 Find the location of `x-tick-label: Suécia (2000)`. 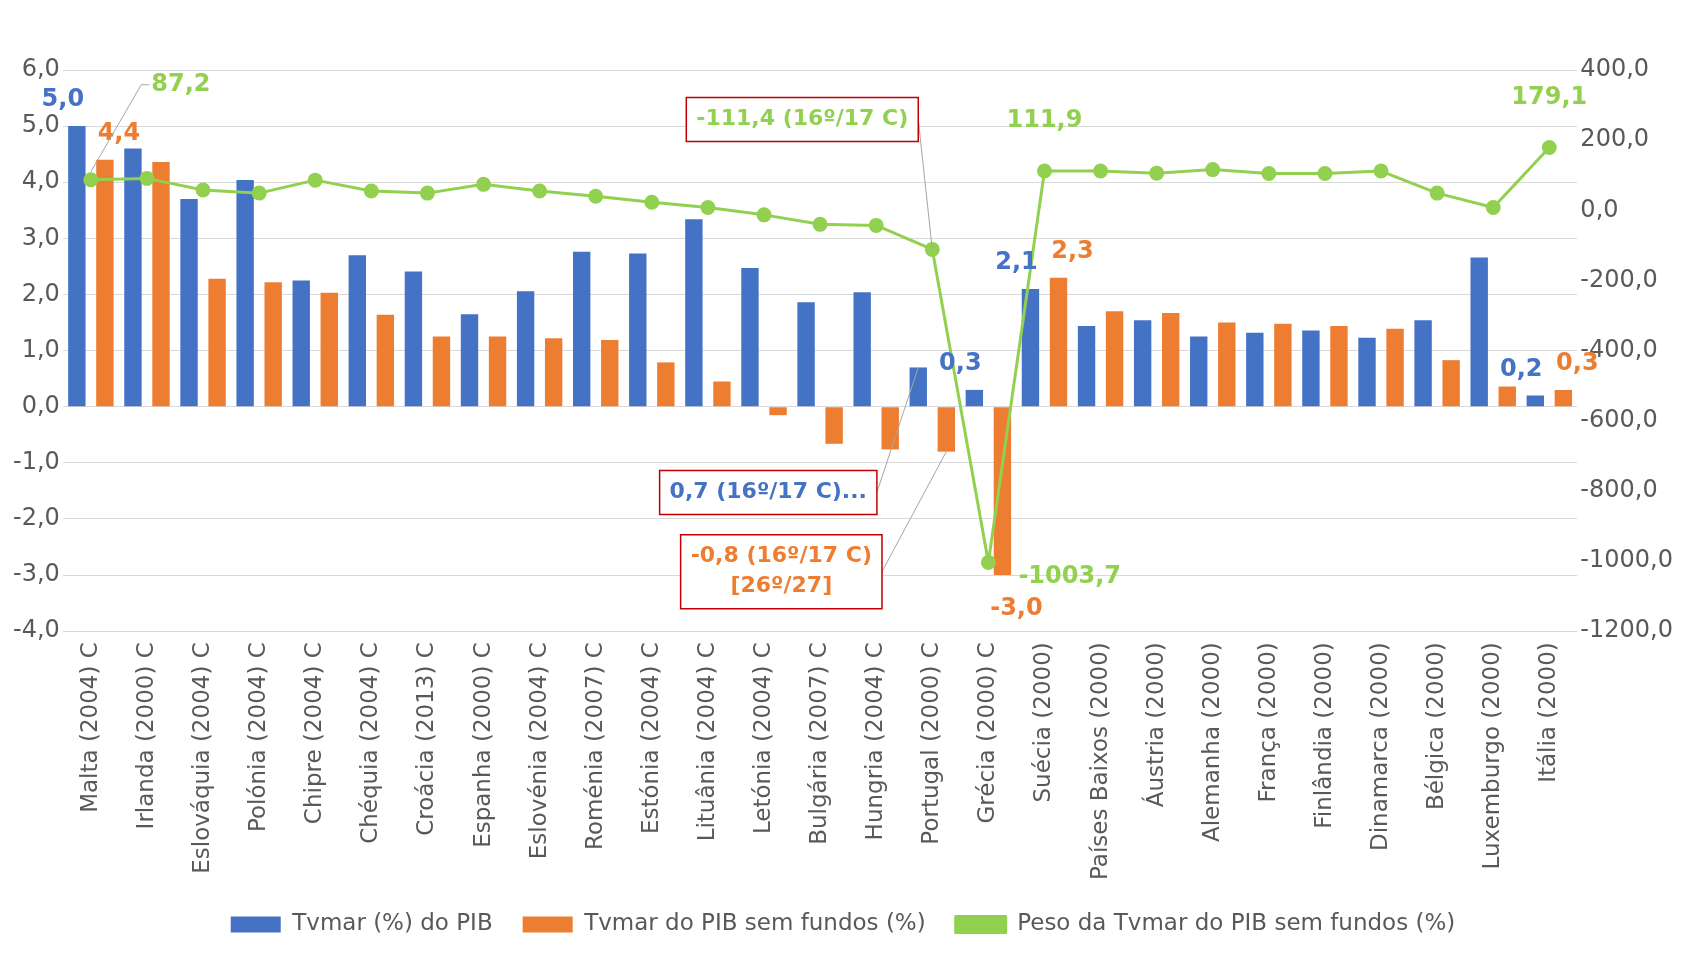

x-tick-label: Suécia (2000) is located at coordinates (1042, 722).